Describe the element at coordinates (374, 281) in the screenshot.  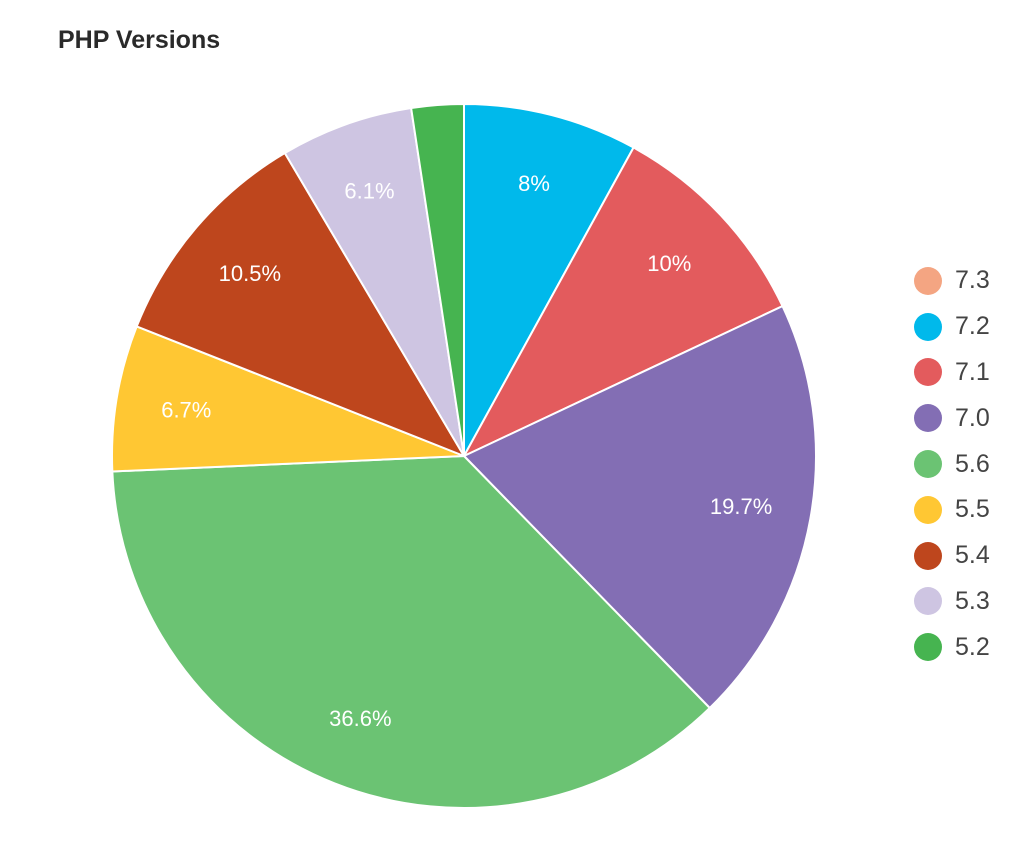
I see `slice-5.3` at that location.